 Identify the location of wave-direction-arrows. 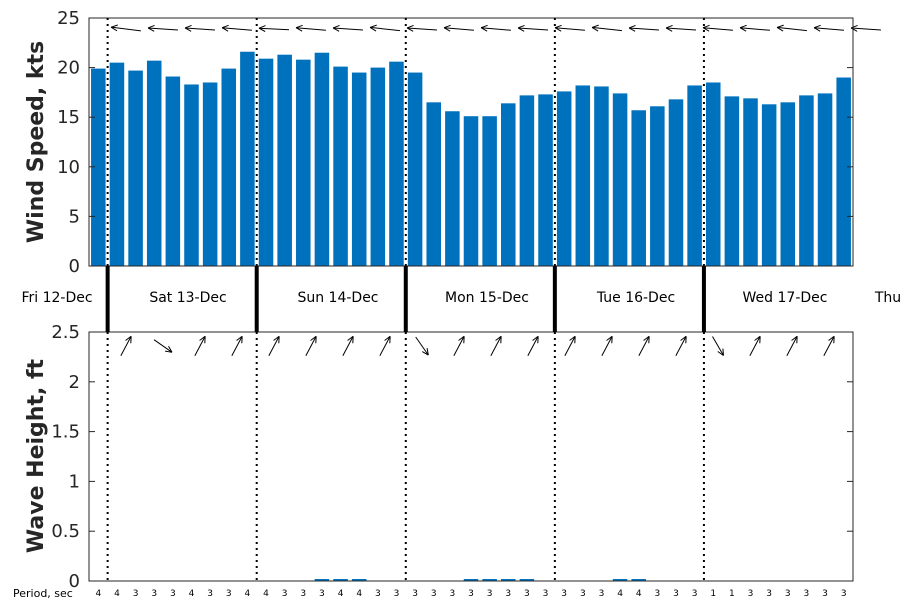
(477, 345).